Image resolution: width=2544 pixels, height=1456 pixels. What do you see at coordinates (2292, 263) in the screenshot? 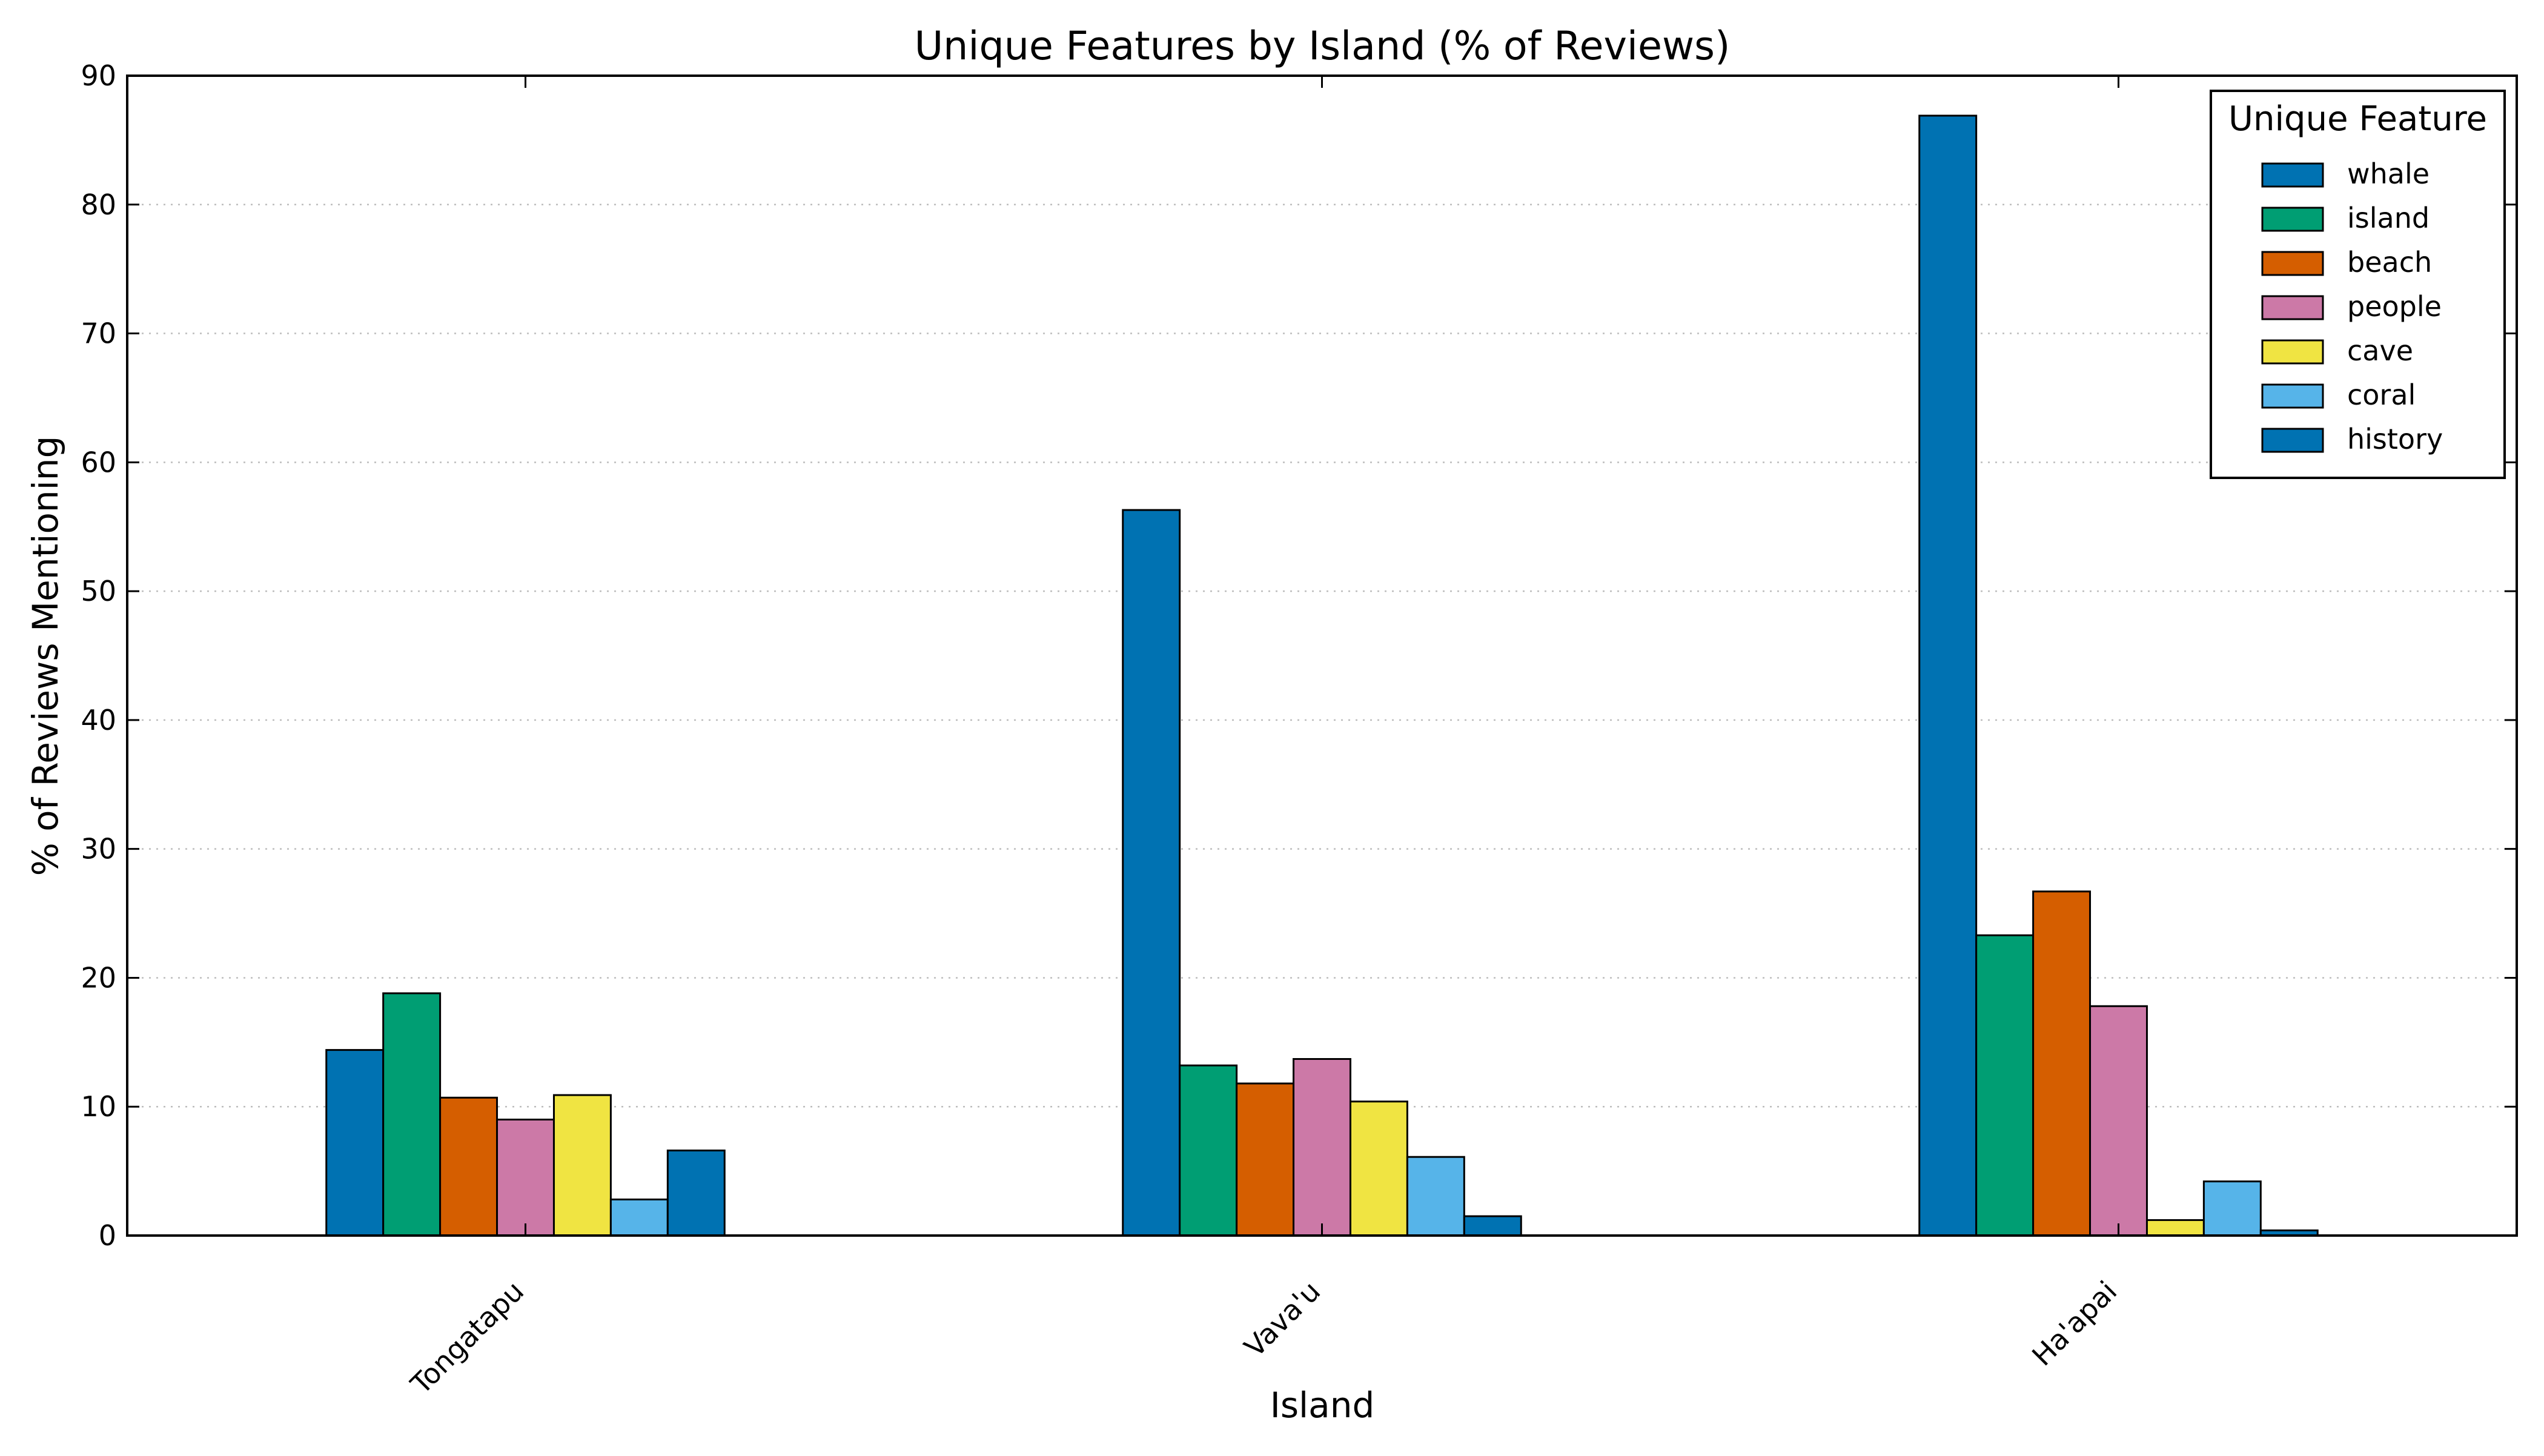
I see `legend-swatch-beach` at bounding box center [2292, 263].